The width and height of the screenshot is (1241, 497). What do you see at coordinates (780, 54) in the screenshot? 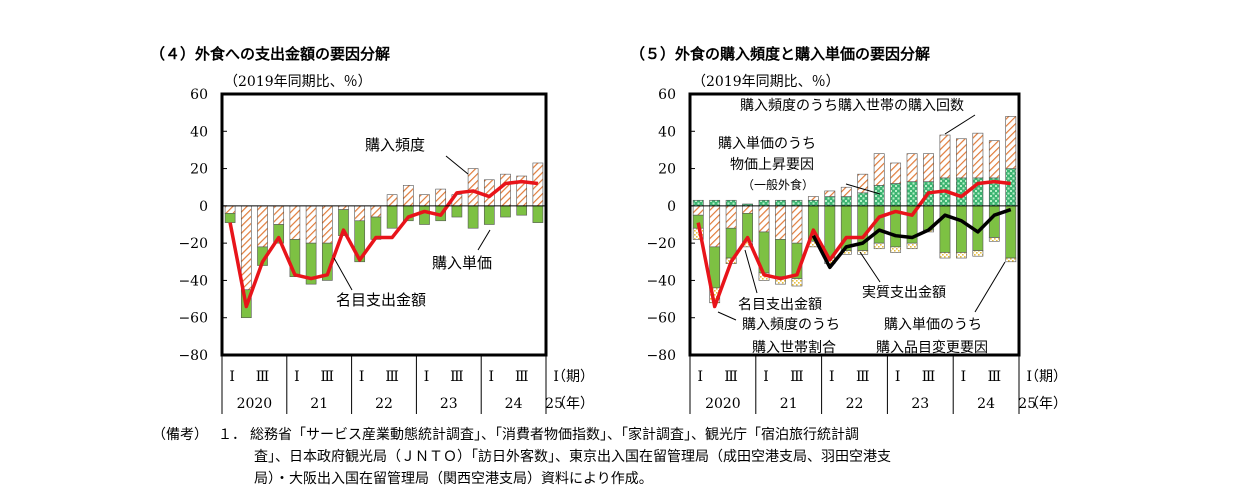
I see `chart5-title: （５）外食の購入頻度と購入単価の要因分解` at bounding box center [780, 54].